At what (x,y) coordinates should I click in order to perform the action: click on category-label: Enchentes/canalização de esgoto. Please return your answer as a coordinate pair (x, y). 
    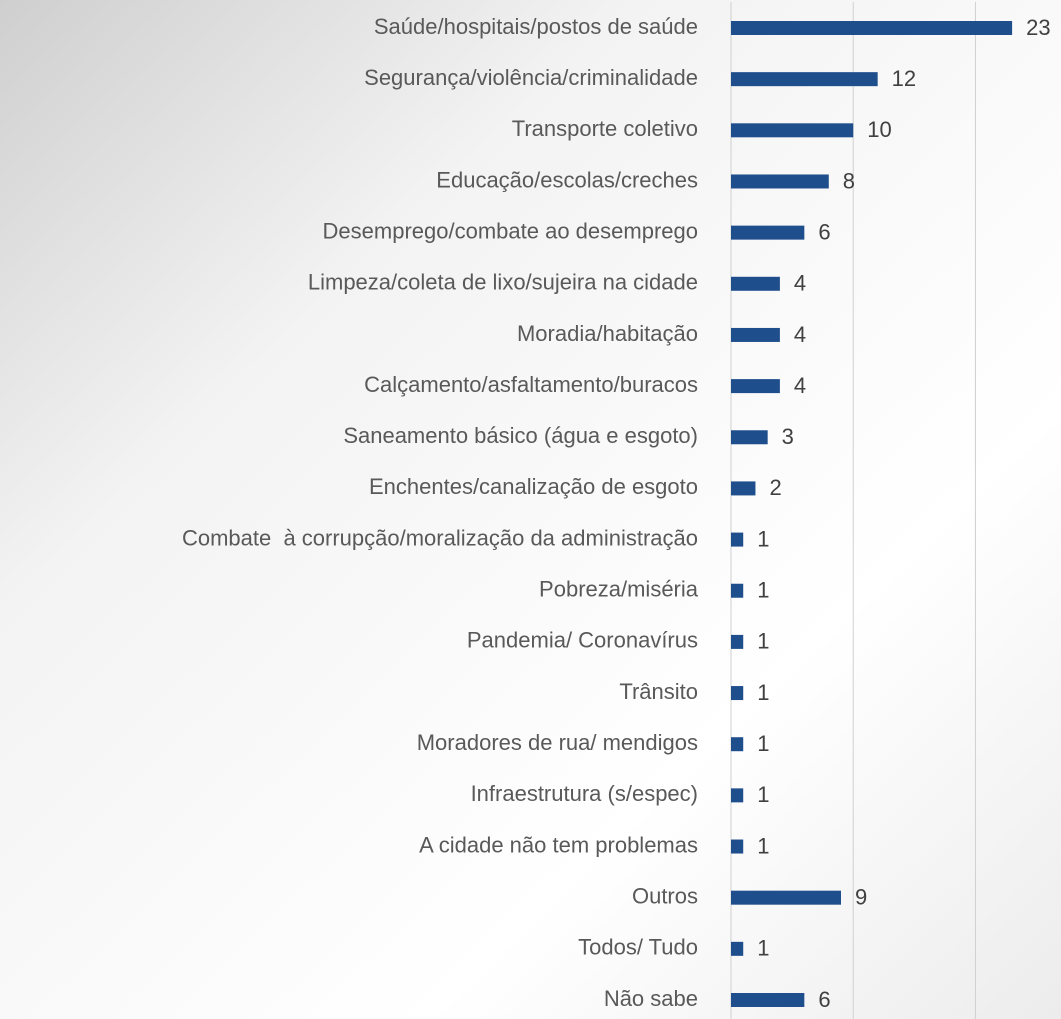
    Looking at the image, I should click on (533, 486).